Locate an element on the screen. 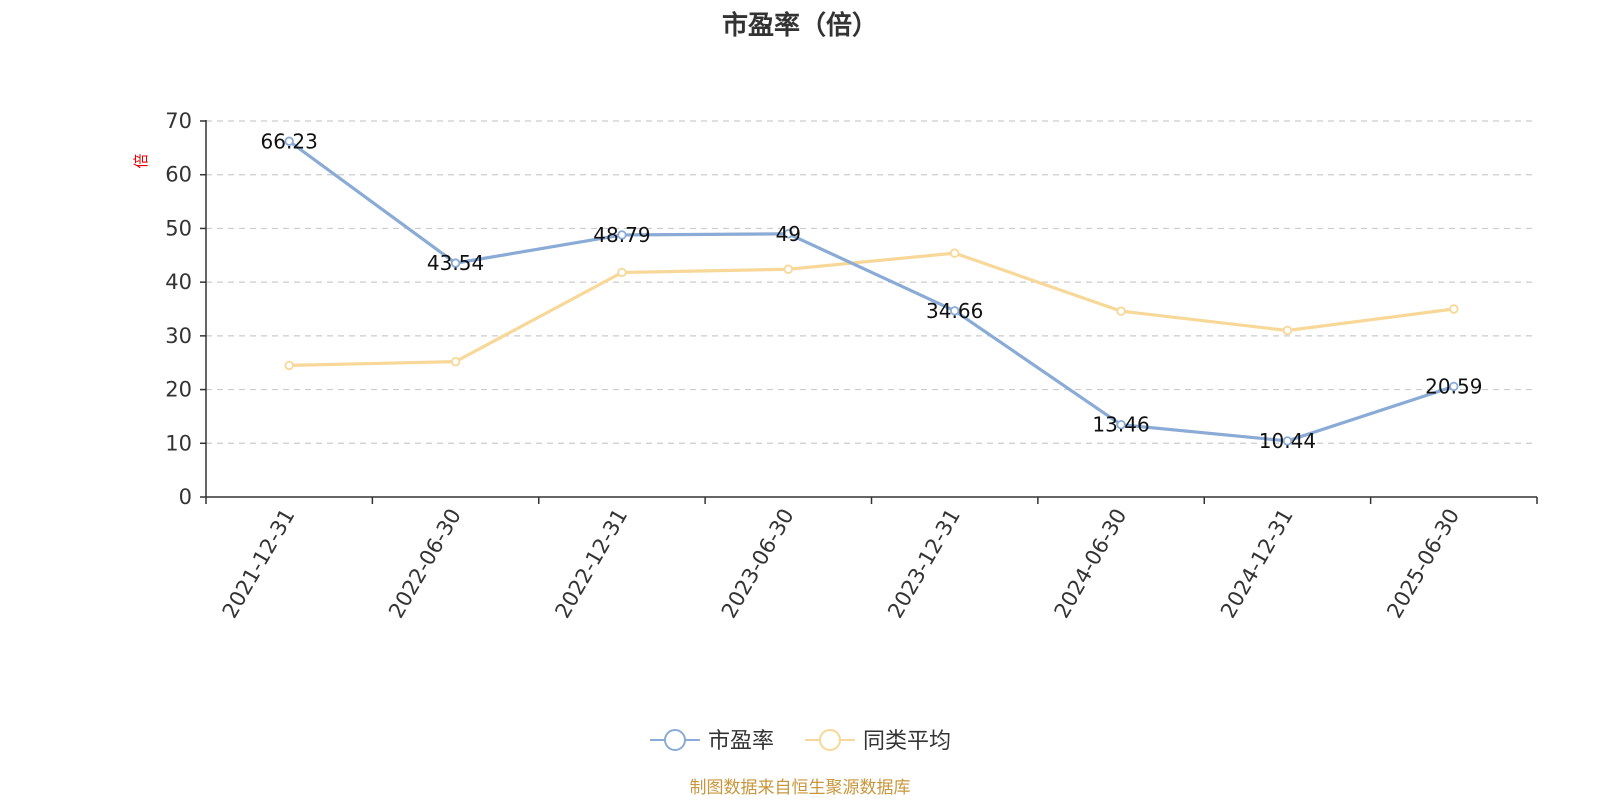  x-tick-label: 2021-12-31 is located at coordinates (259, 564).